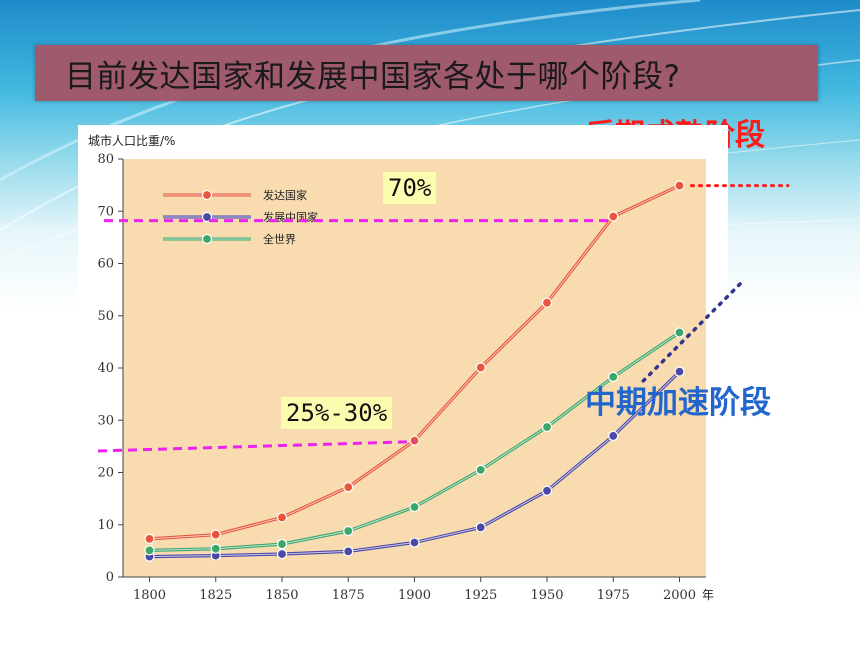 This screenshot has width=860, height=645. I want to click on legend-label: 发展中国家, so click(290, 217).